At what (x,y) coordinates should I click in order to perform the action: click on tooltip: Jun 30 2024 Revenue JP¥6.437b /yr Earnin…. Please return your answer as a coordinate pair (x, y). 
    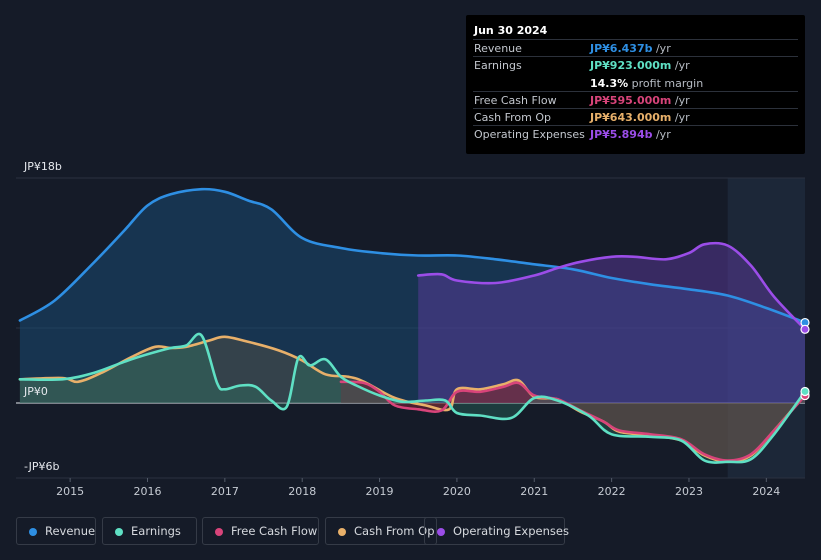
    Looking at the image, I should click on (635, 84).